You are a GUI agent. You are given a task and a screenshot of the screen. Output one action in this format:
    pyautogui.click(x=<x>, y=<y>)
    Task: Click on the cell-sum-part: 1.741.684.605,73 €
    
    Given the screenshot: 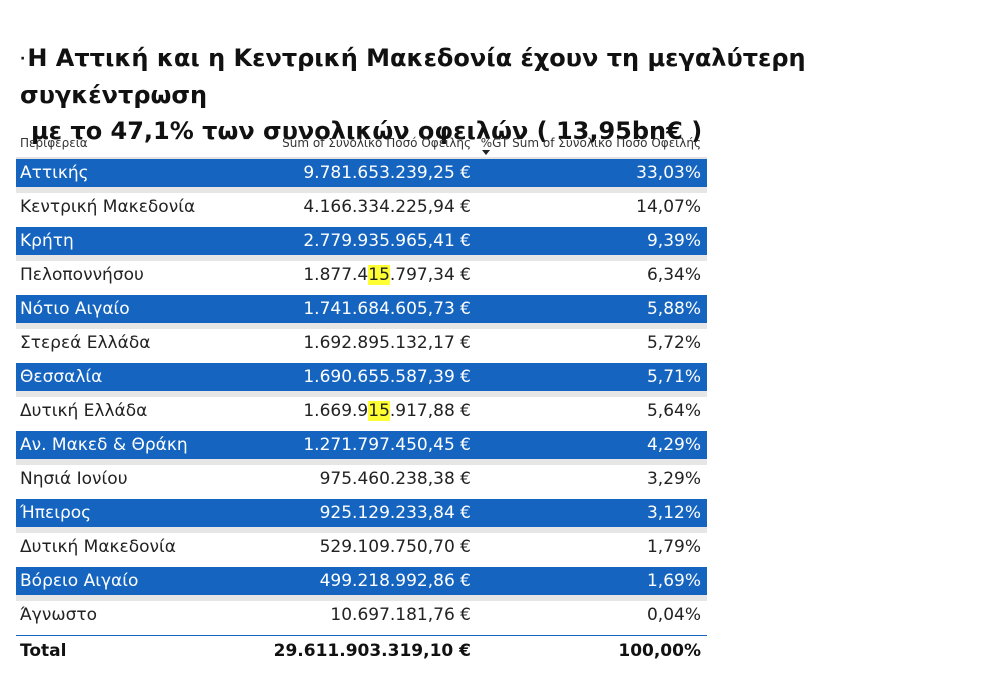 What is the action you would take?
    pyautogui.click(x=387, y=309)
    